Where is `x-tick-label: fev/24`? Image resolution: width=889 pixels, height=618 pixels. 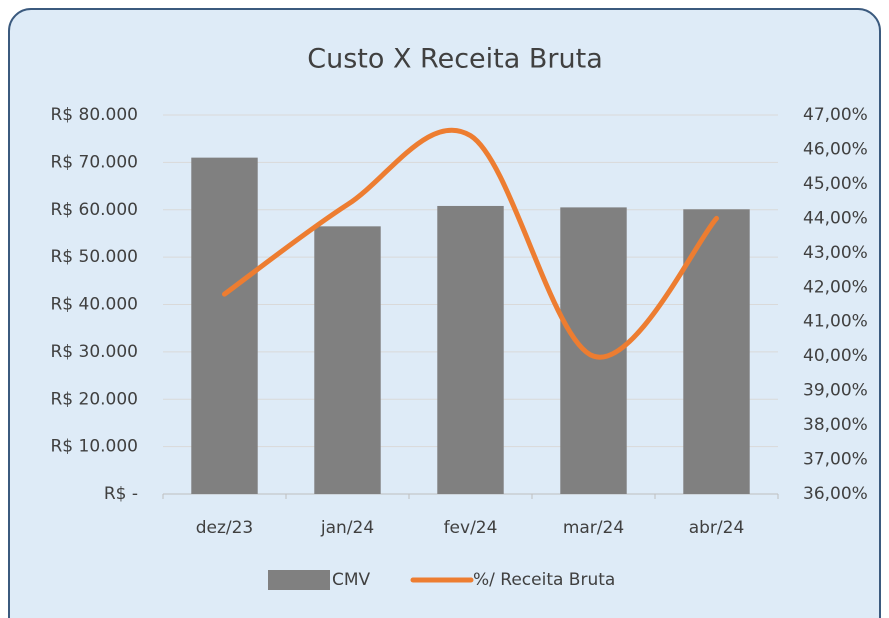 x-tick-label: fev/24 is located at coordinates (471, 528).